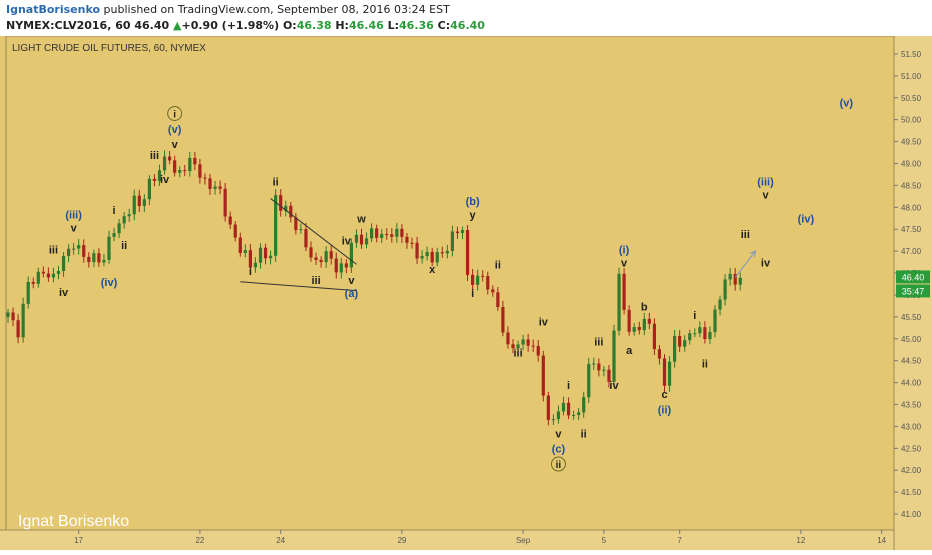 The image size is (932, 555). What do you see at coordinates (911, 185) in the screenshot?
I see `y-tick-label: 48.50` at bounding box center [911, 185].